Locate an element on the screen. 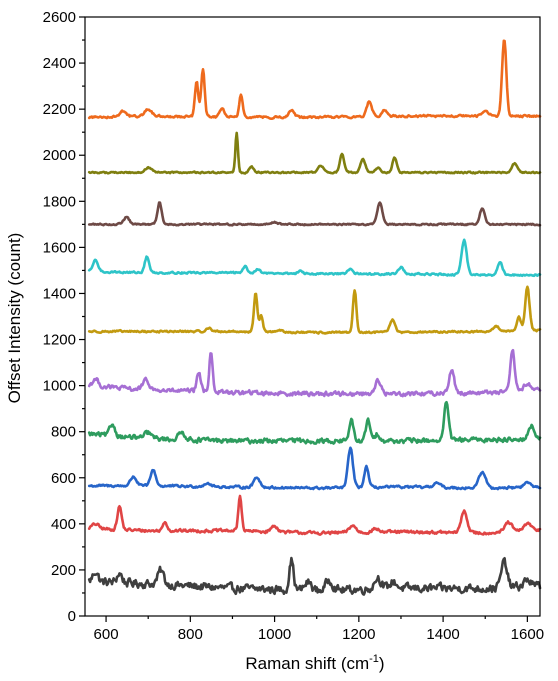 Image resolution: width=558 pixels, height=681 pixels. x-tick-label: 1200 is located at coordinates (358, 634).